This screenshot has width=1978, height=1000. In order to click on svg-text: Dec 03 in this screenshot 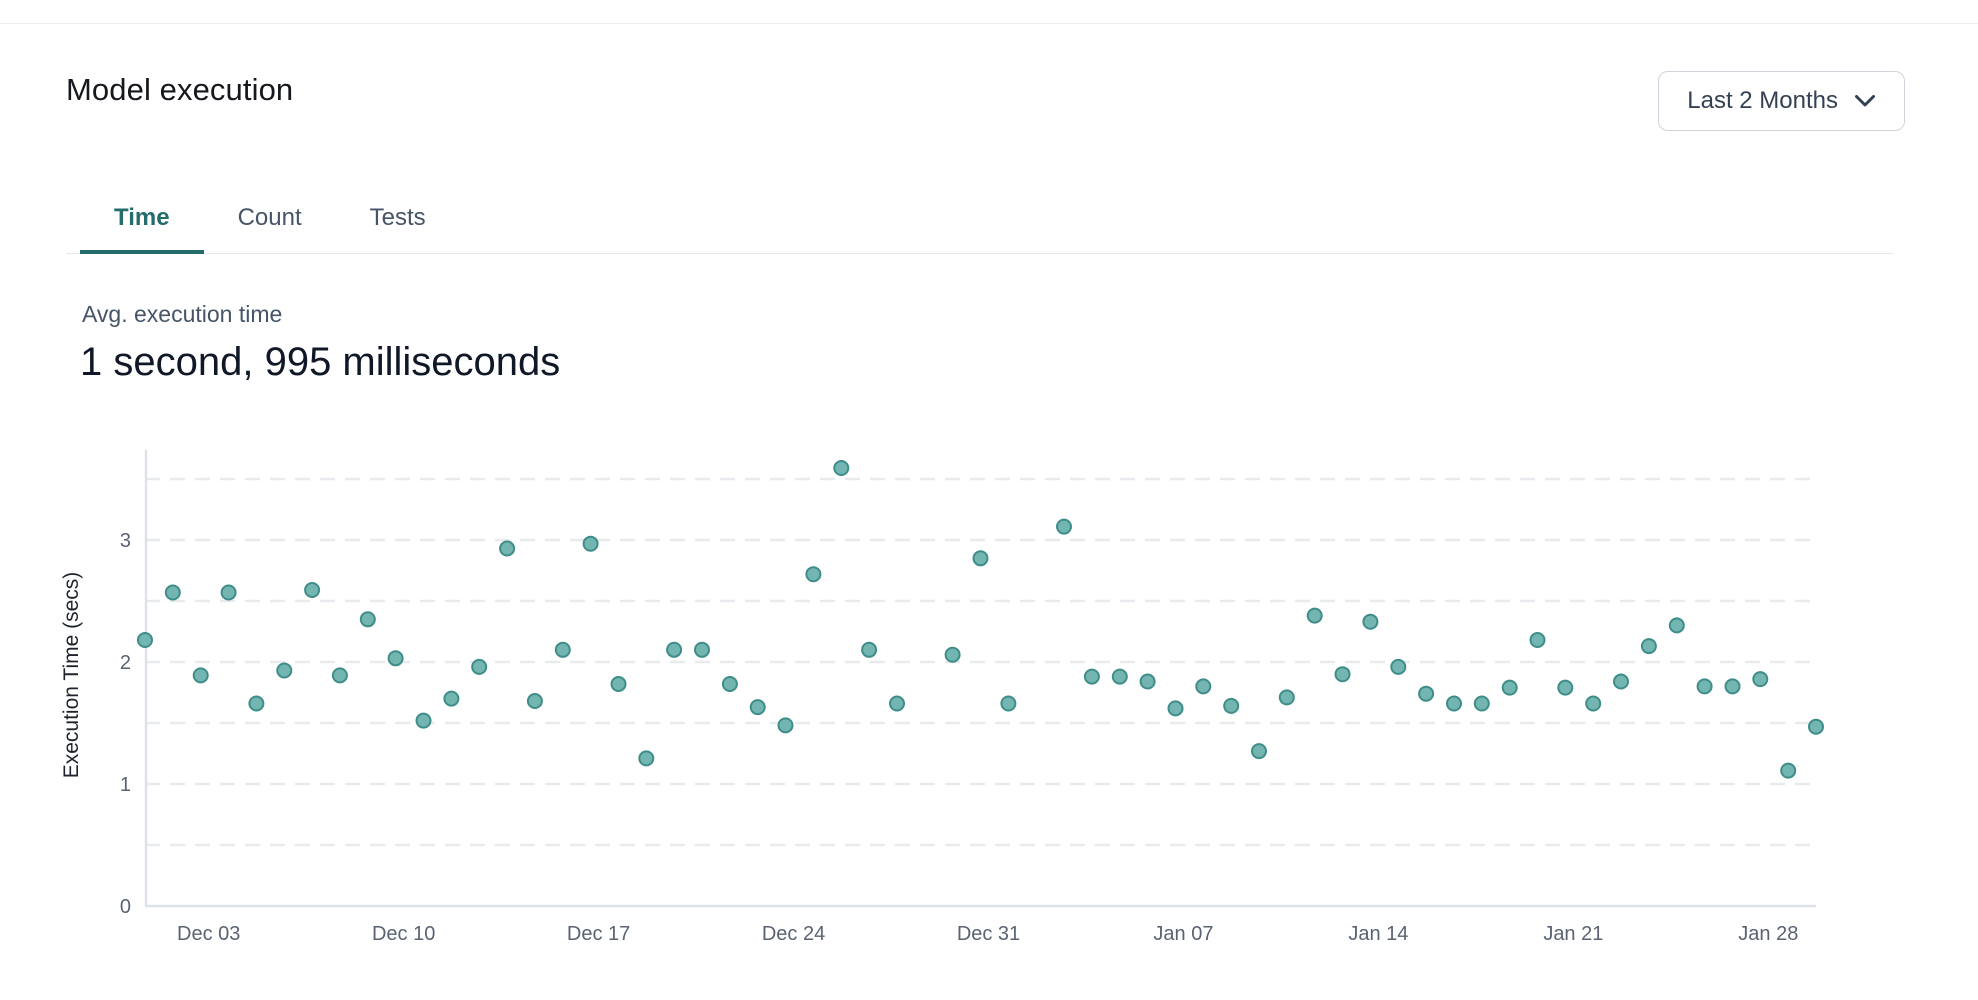, I will do `click(208, 934)`.